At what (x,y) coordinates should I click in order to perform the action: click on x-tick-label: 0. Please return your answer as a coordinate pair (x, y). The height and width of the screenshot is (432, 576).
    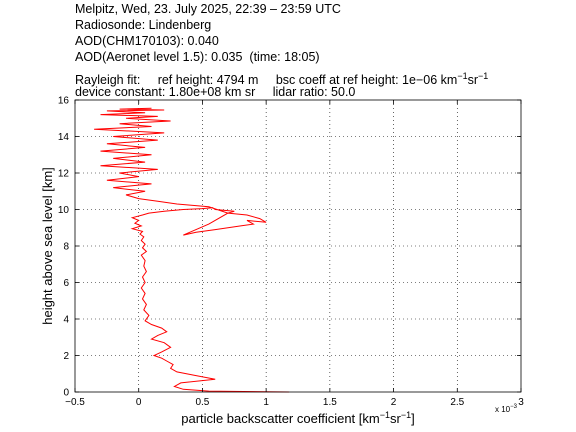
    Looking at the image, I should click on (139, 402).